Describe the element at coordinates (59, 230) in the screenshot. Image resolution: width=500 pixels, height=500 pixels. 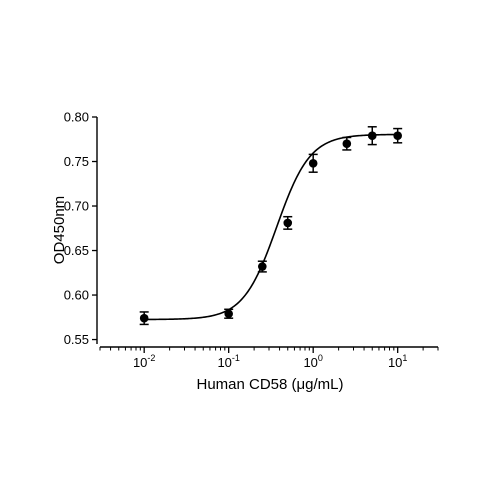
I see `y-axis-title: OD450nm` at that location.